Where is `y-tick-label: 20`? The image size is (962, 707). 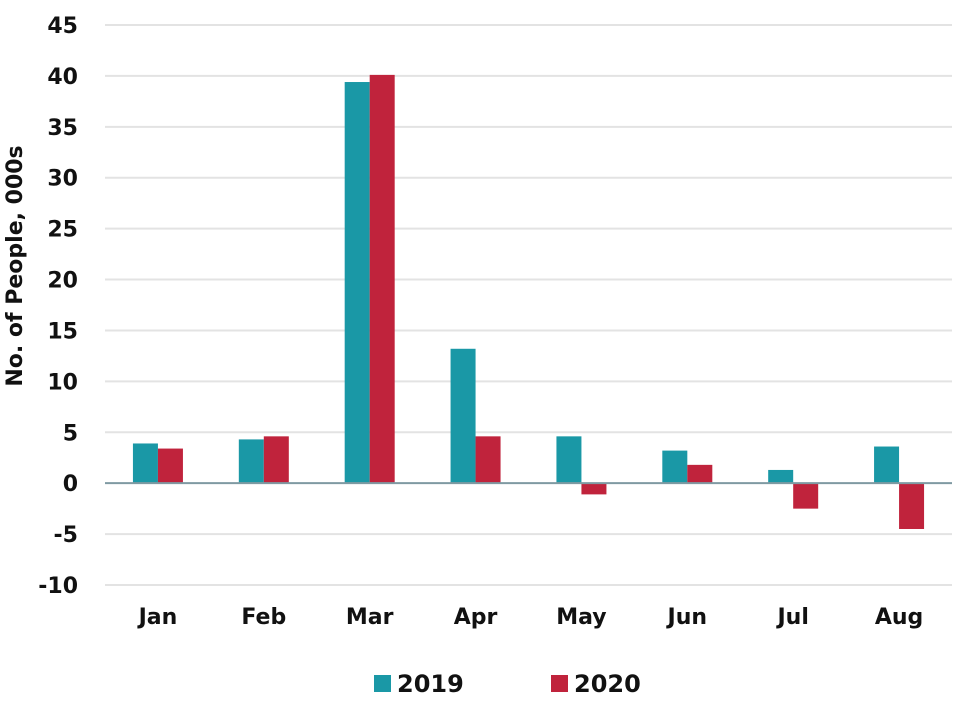 y-tick-label: 20 is located at coordinates (62, 281).